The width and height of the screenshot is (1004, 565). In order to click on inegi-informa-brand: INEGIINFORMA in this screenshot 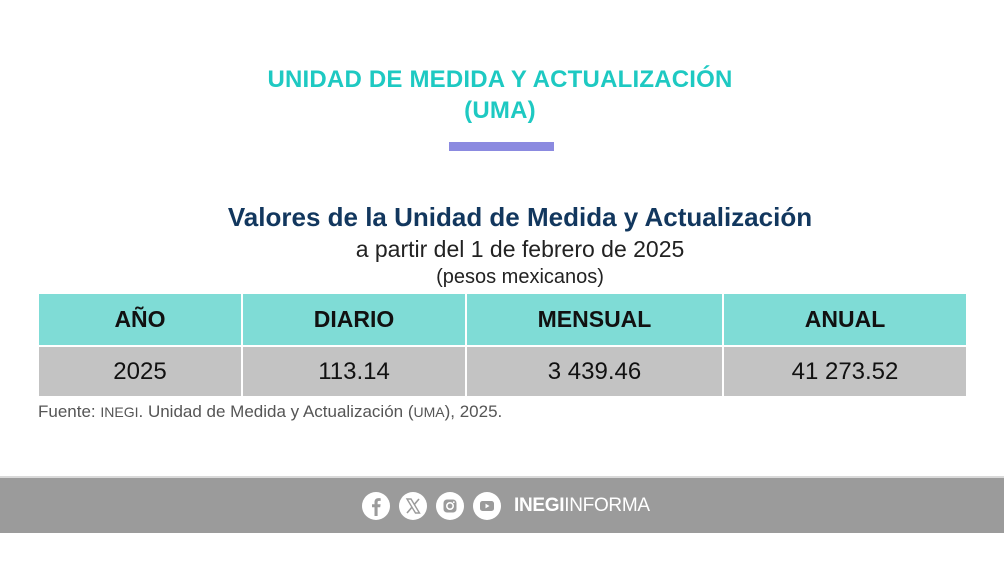, I will do `click(582, 506)`.